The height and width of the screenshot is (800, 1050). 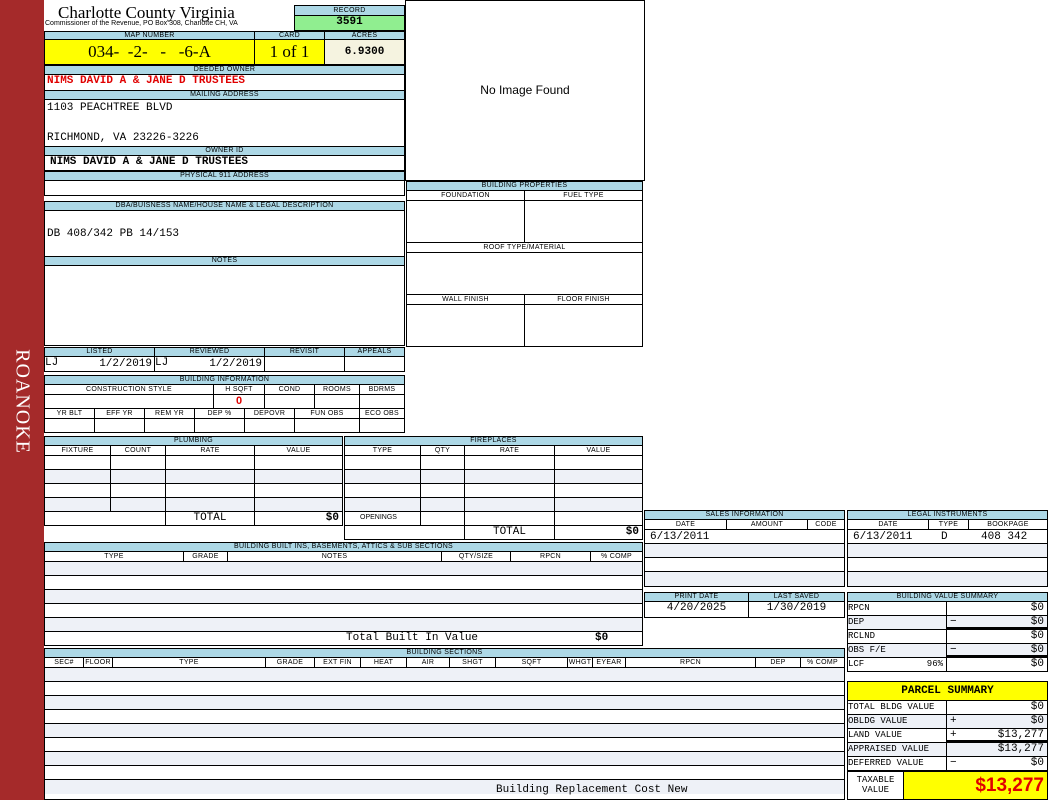 What do you see at coordinates (947, 691) in the screenshot?
I see `parcel-summary-header: PARCEL SUMMARY` at bounding box center [947, 691].